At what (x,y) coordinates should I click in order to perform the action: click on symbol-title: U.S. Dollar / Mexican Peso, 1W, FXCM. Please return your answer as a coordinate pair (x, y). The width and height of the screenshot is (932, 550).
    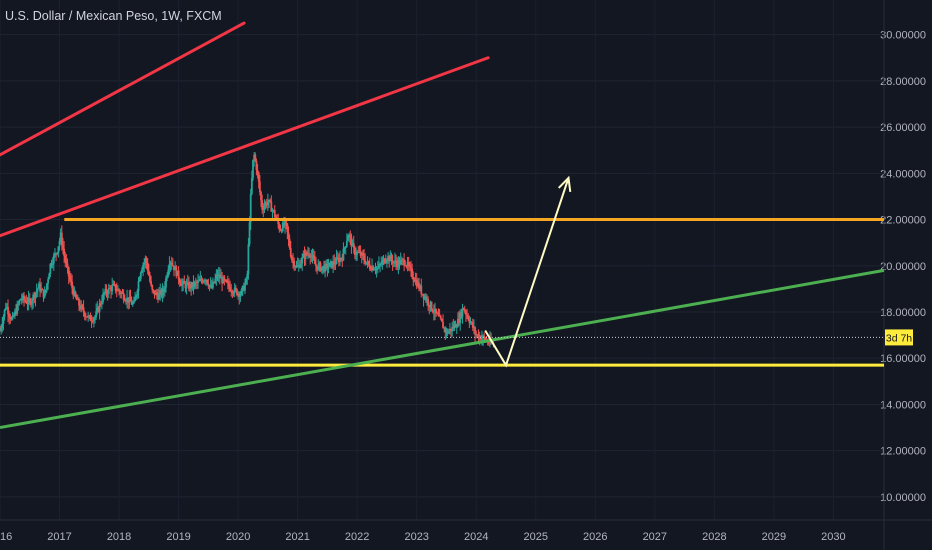
    Looking at the image, I should click on (113, 16).